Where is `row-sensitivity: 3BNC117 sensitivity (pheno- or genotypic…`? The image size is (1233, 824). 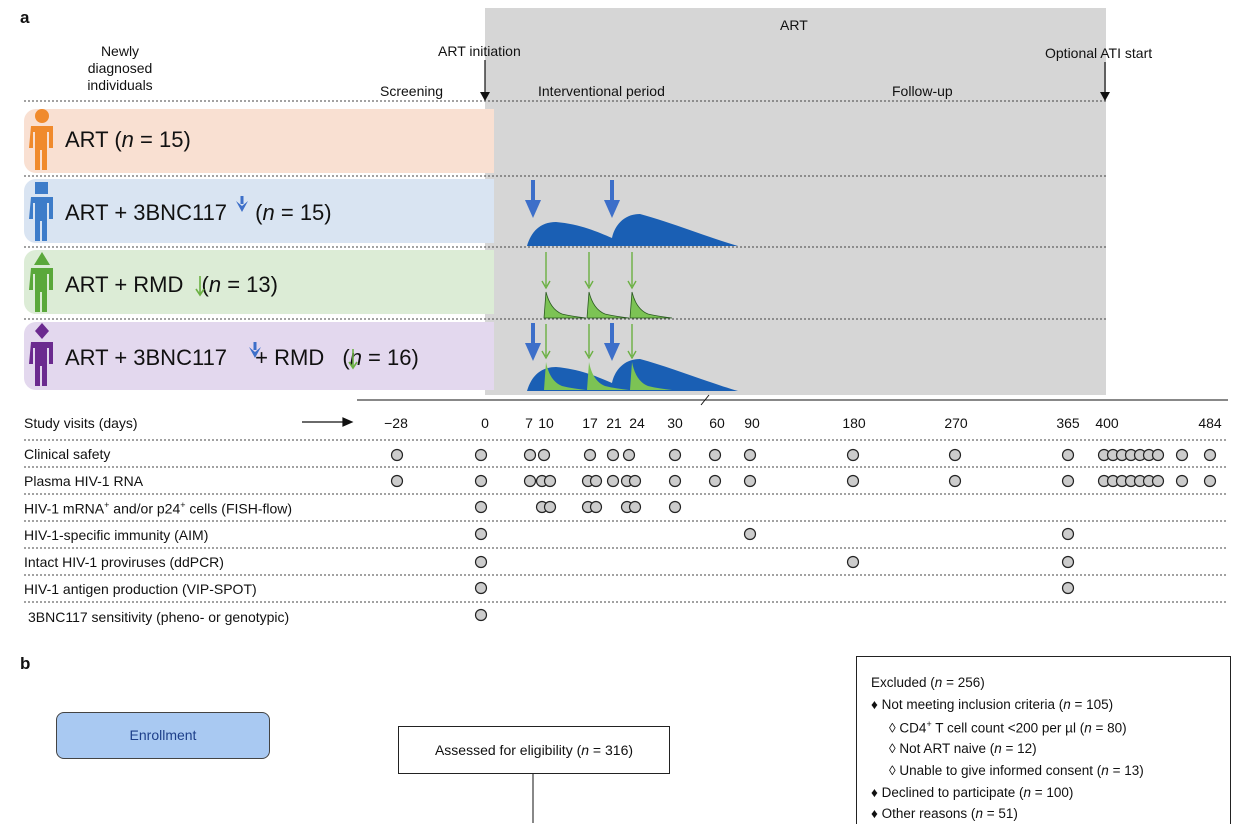
row-sensitivity: 3BNC117 sensitivity (pheno- or genotypic… is located at coordinates (159, 617).